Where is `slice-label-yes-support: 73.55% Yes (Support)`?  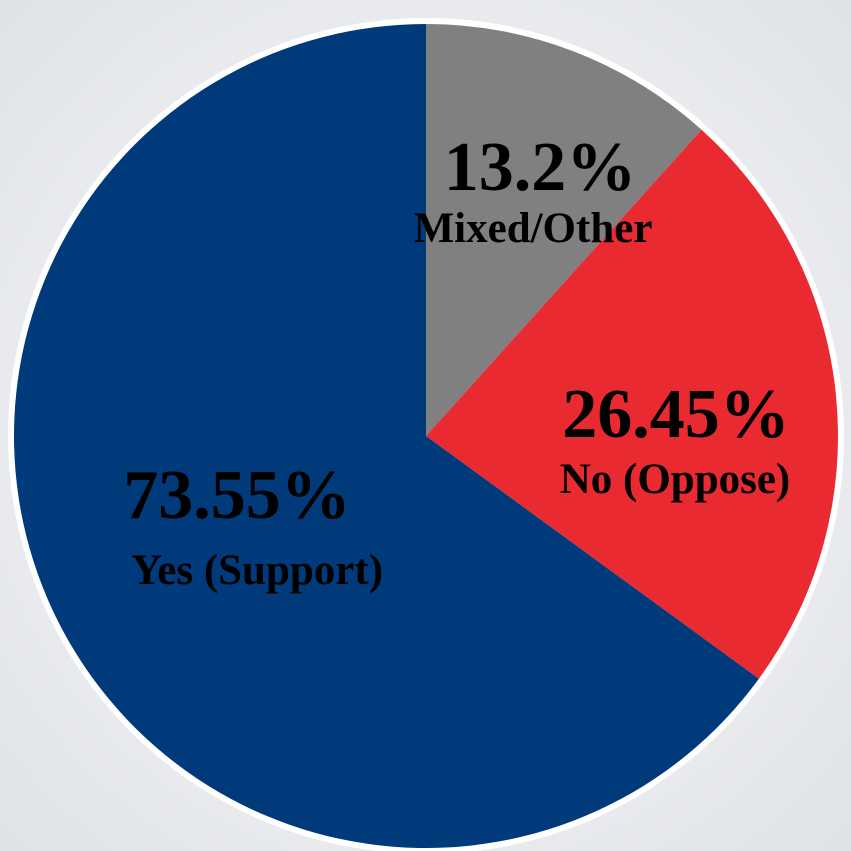 slice-label-yes-support: 73.55% Yes (Support) is located at coordinates (253, 525).